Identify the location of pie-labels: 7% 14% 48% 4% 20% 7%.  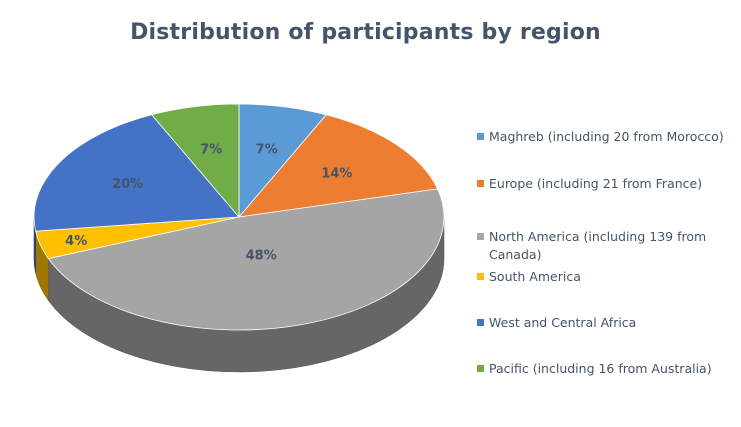
(208, 203).